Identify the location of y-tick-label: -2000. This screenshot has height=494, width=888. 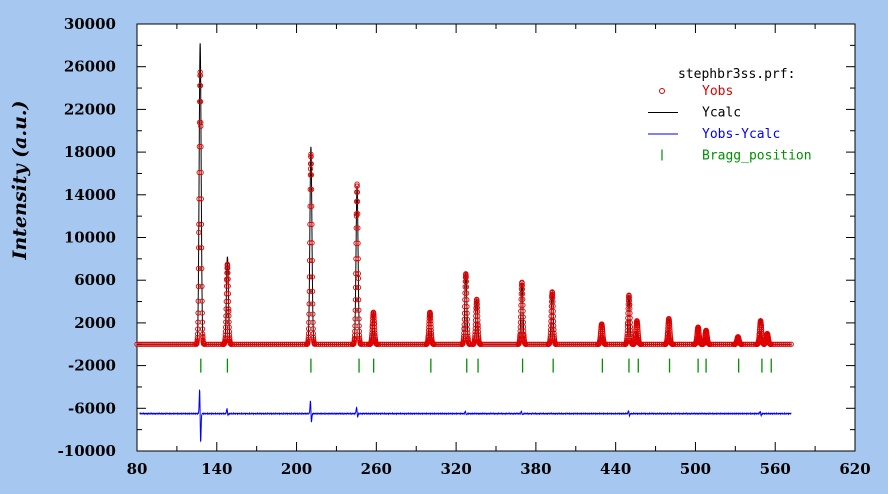
(92, 366).